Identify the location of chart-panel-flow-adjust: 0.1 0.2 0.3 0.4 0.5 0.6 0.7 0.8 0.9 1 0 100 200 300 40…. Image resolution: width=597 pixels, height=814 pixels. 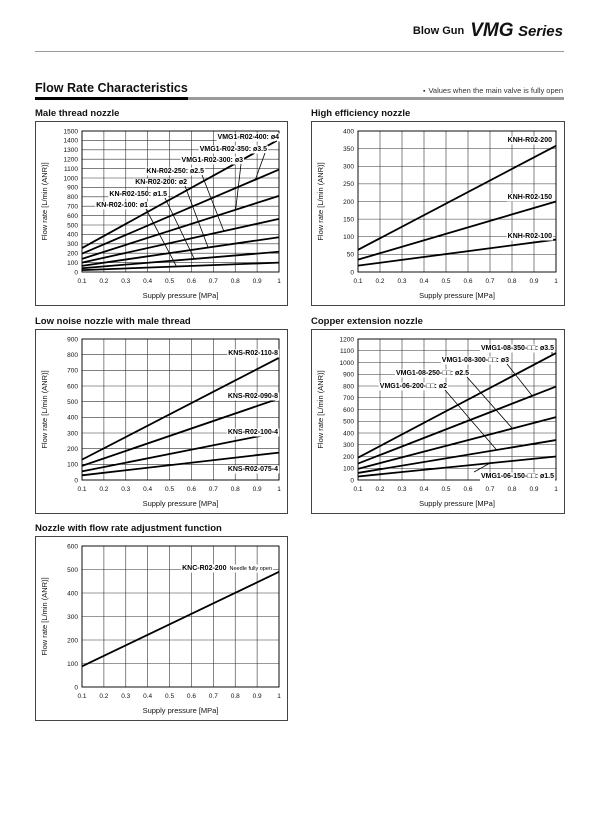
(161, 628).